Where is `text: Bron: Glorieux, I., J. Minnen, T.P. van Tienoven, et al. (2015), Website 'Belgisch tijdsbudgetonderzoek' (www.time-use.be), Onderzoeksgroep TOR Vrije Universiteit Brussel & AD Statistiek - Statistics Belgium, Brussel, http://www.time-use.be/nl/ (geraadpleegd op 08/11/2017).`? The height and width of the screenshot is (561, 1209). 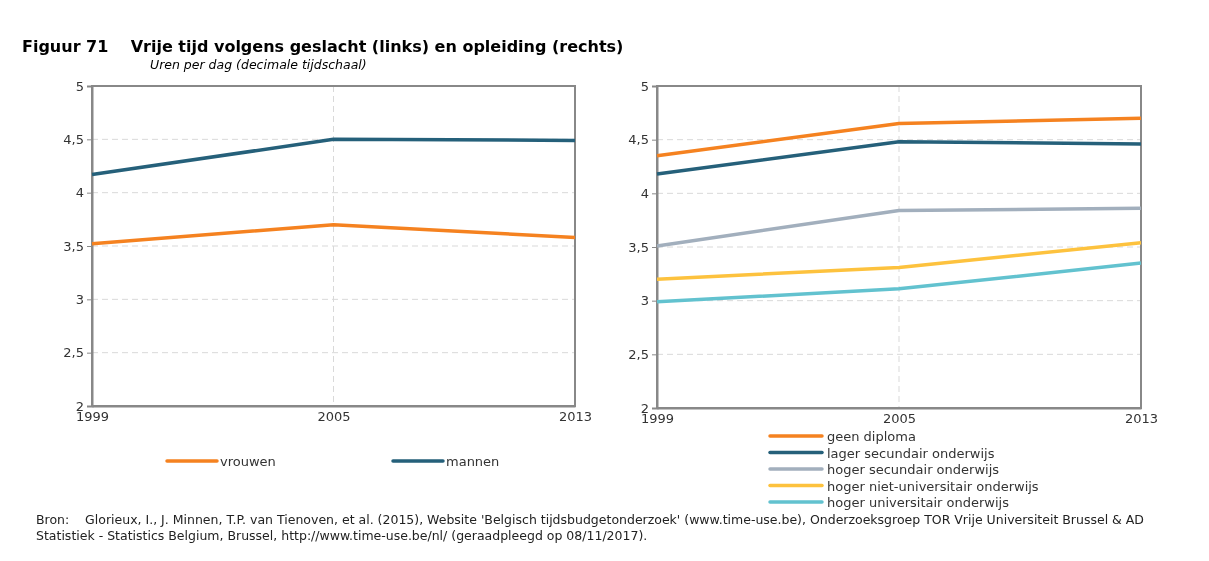
text: Bron: Glorieux, I., J. Minnen, T.P. van Tienoven, et al. (2015), Website 'Belgisch tijdsbudgetonderzoek' (www.time-use.be), Onderzoeksgroep TOR Vrije Universiteit Brussel & AD Statistiek - Statistics Belgium, Brussel, http://www.time-use.be/nl/ (geraadpleegd op 08/11/2017). is located at coordinates (590, 528).